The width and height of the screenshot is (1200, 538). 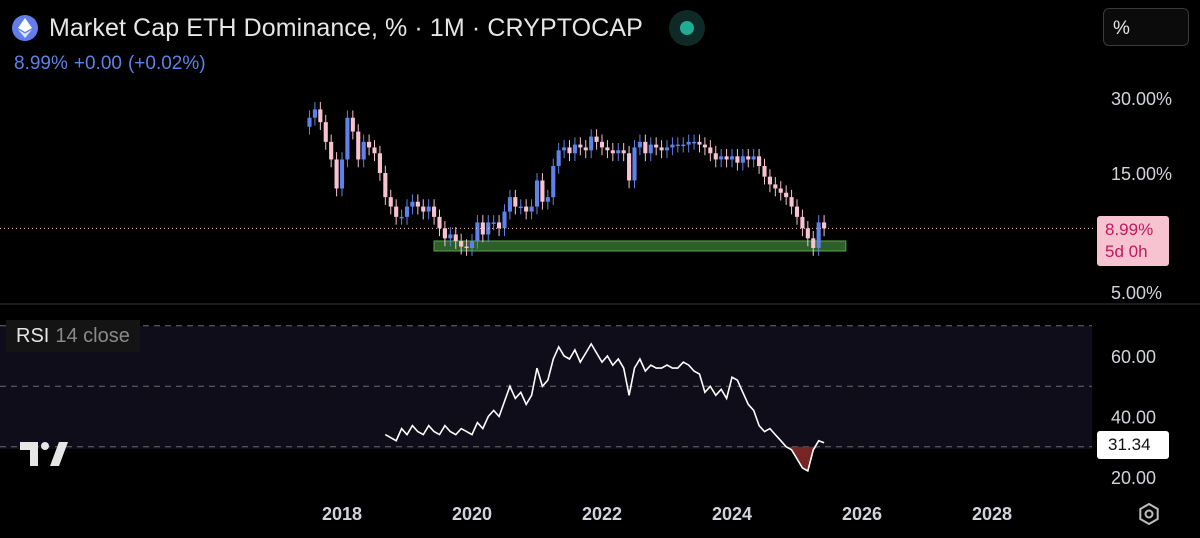 What do you see at coordinates (73, 336) in the screenshot?
I see `rsi-legend: RSI 14 close` at bounding box center [73, 336].